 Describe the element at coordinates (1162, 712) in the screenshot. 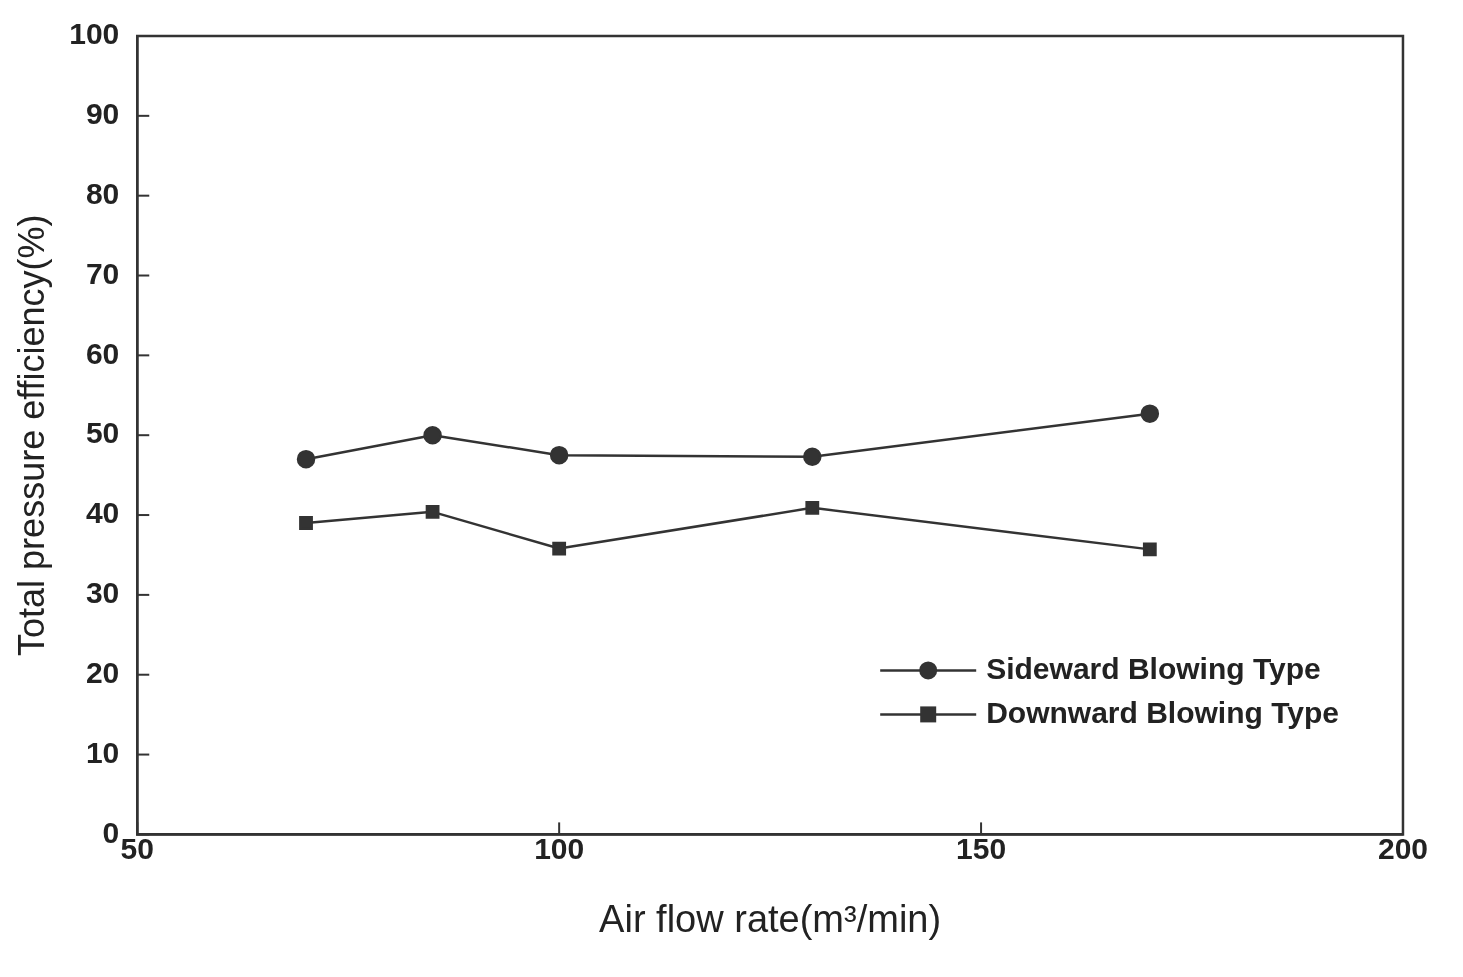

I see `legend-label: Downward Blowing Type` at that location.